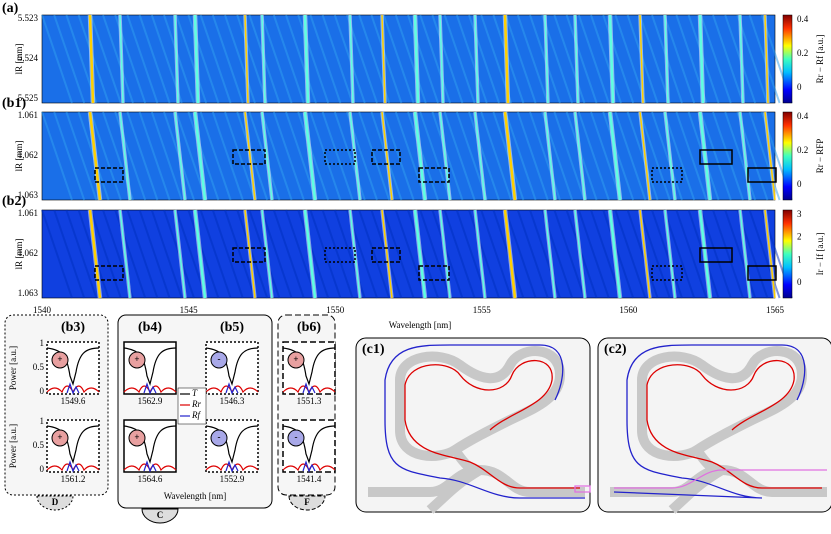 This screenshot has width=831, height=534. Describe the element at coordinates (73, 327) in the screenshot. I see `inset-label: (b3)` at that location.